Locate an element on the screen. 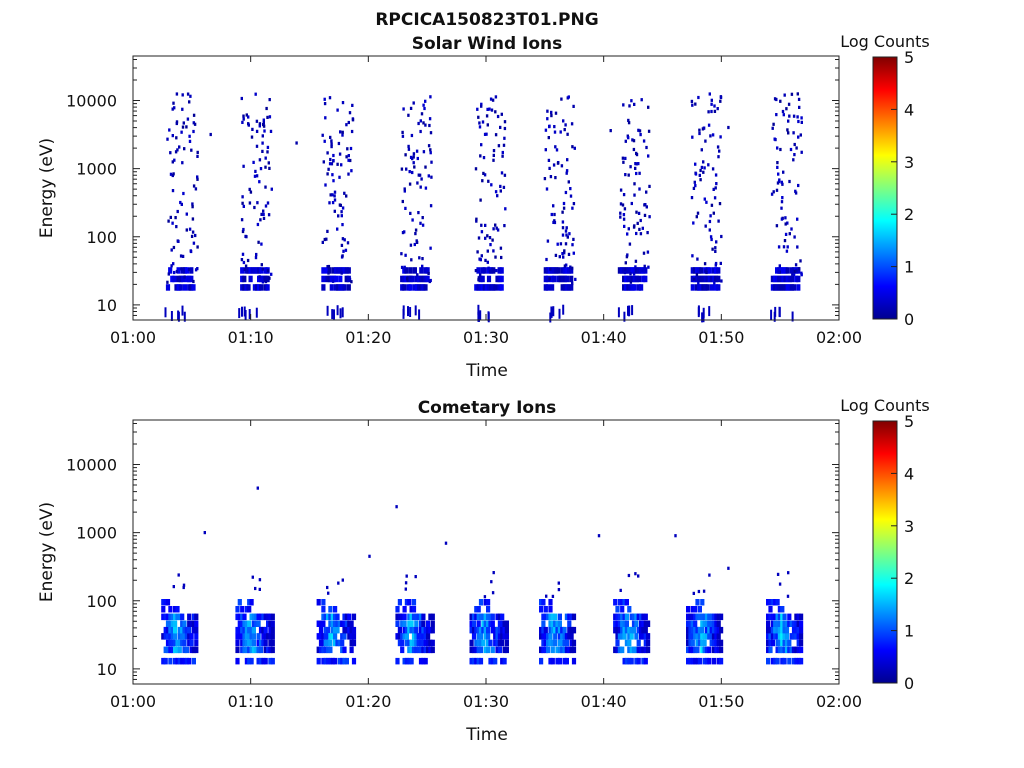 The width and height of the screenshot is (1024, 768). colorbar-tick-label: 0 is located at coordinates (909, 683).